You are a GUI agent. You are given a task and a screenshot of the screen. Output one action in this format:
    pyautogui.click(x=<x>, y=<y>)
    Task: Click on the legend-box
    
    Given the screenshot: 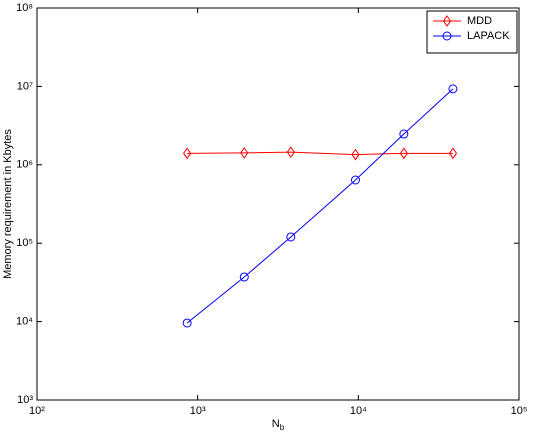 What is the action you would take?
    pyautogui.click(x=472, y=32)
    